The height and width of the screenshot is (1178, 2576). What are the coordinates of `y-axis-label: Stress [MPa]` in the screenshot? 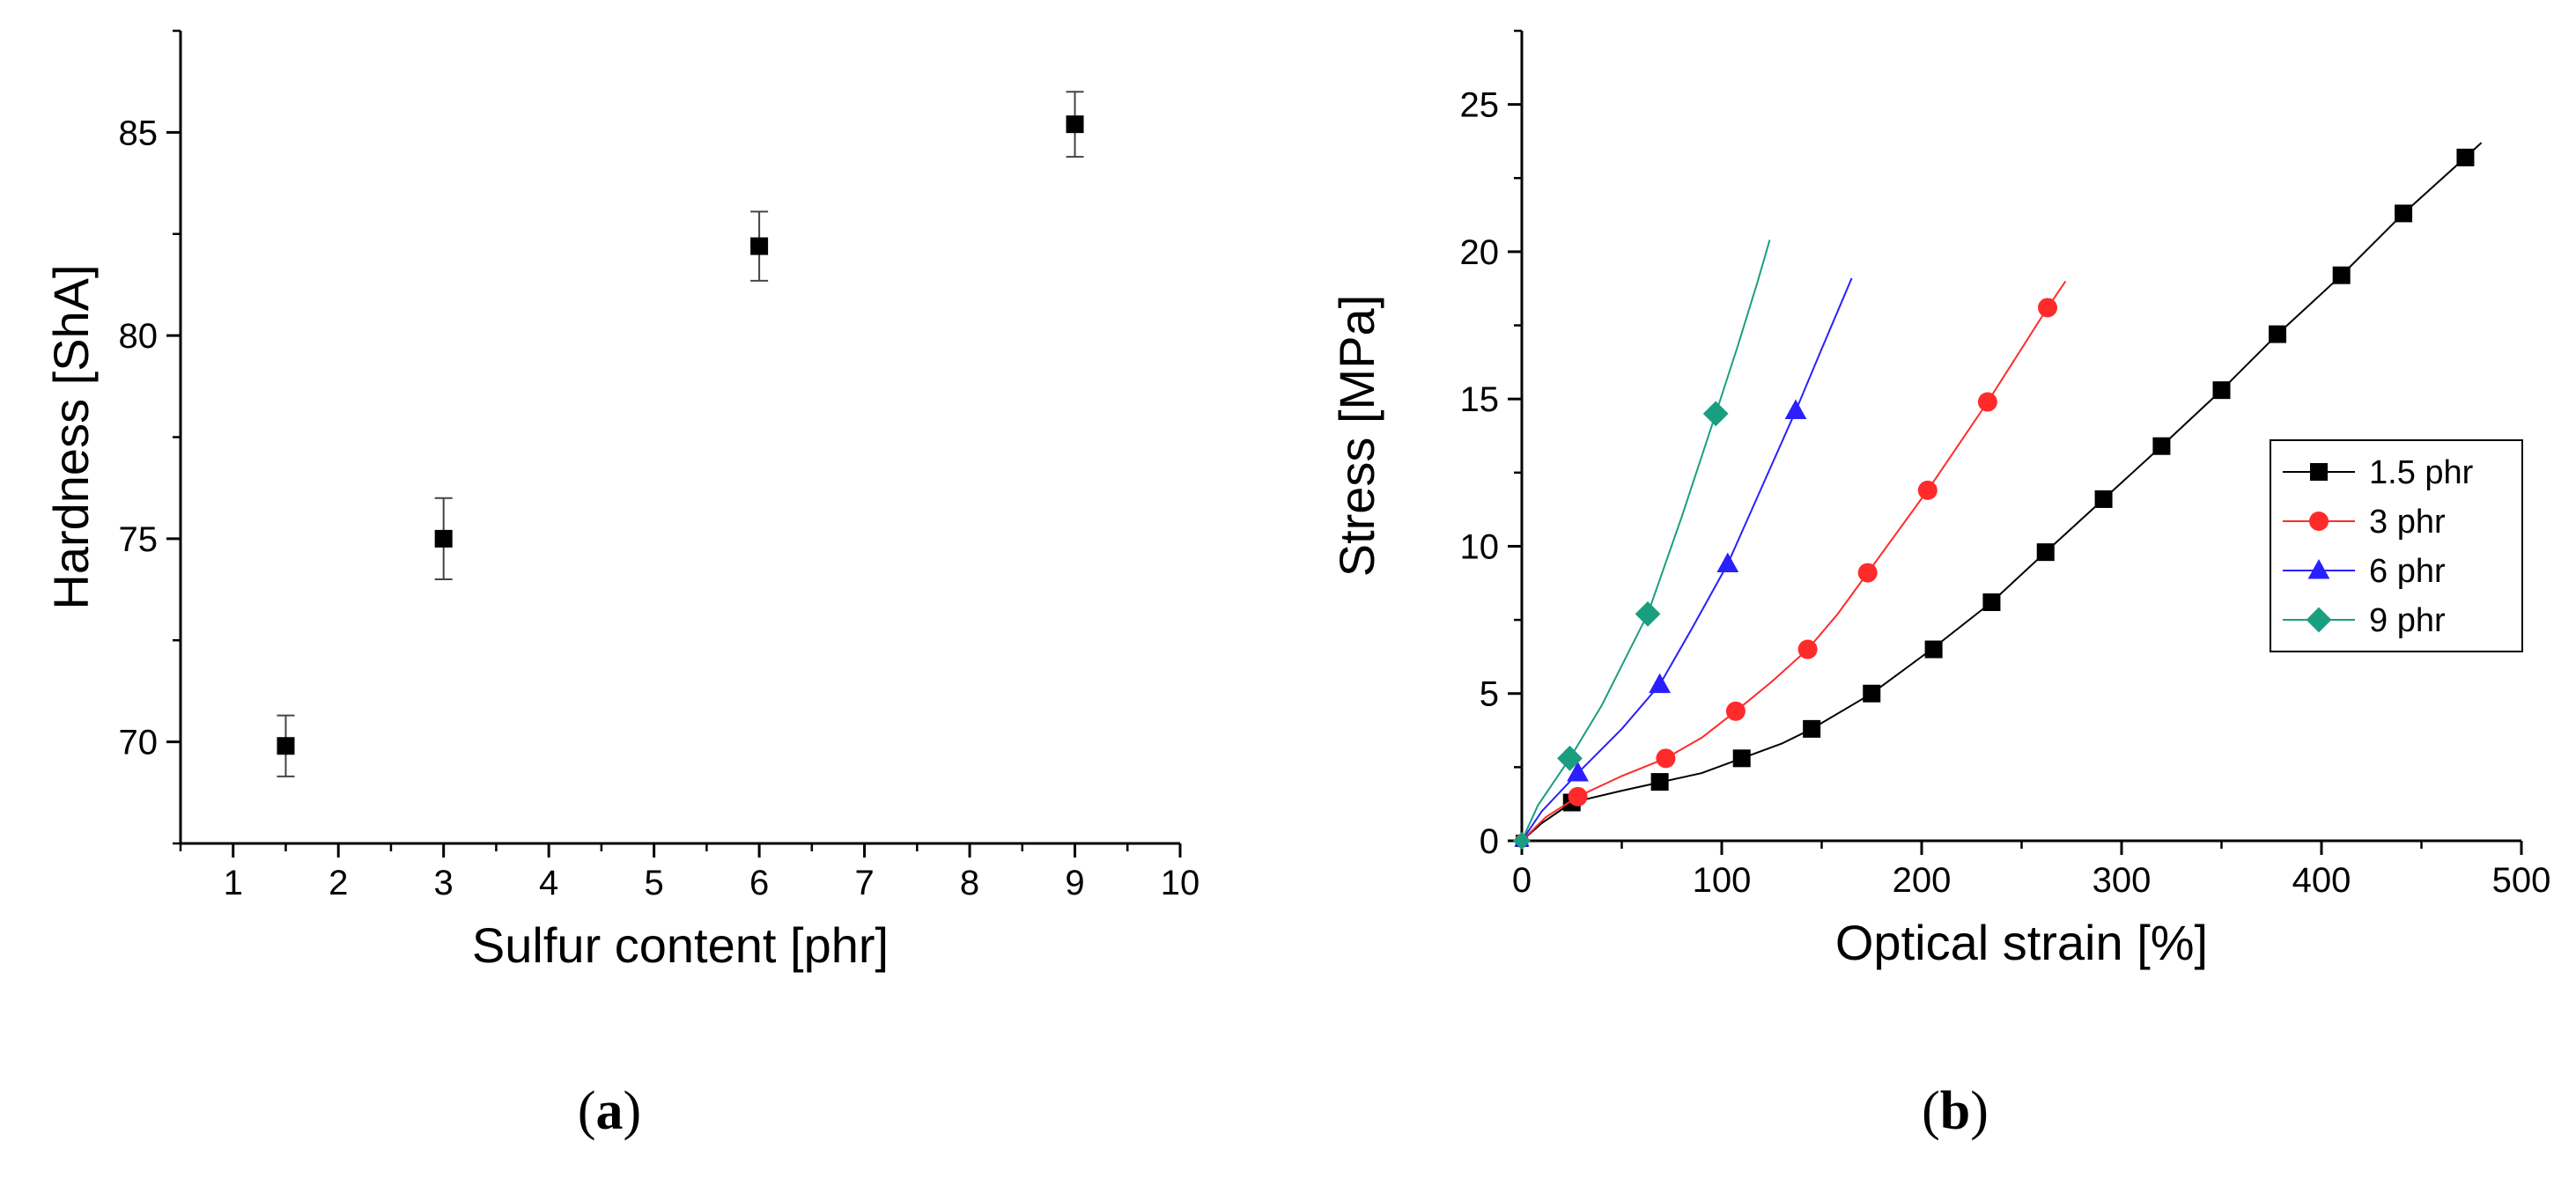 It's located at (1356, 436).